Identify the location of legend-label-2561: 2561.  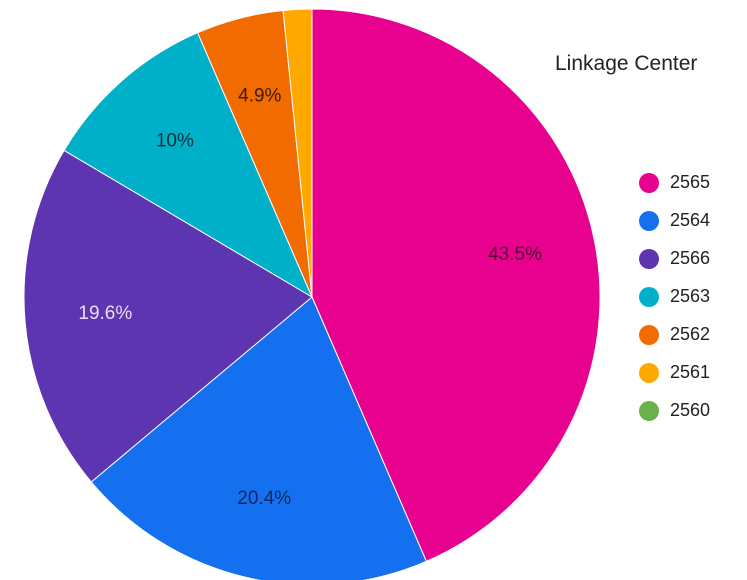
(690, 372).